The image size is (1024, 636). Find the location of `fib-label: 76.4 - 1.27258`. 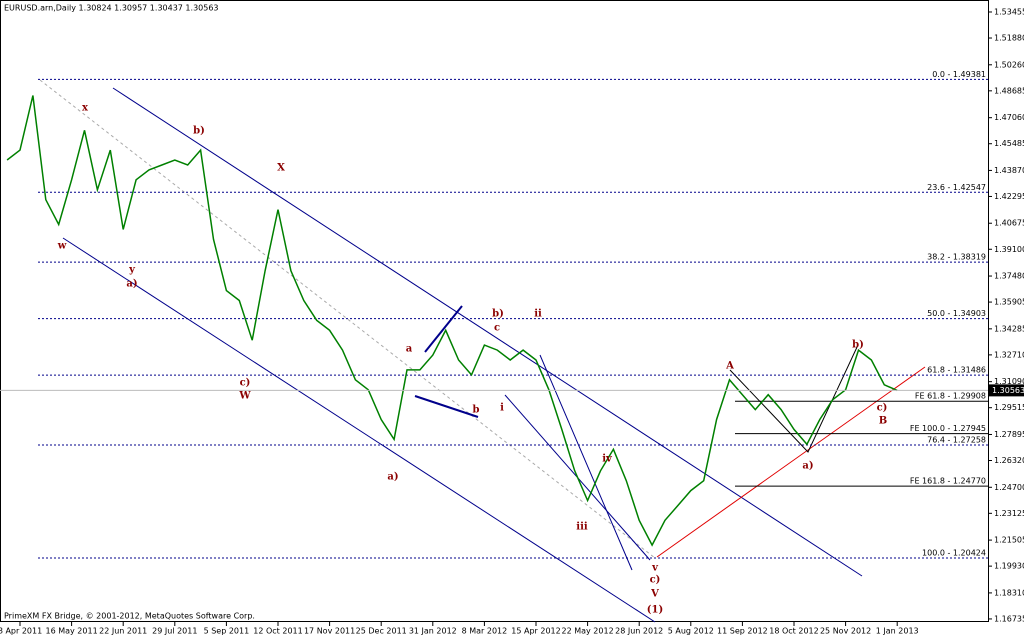

fib-label: 76.4 - 1.27258 is located at coordinates (956, 440).